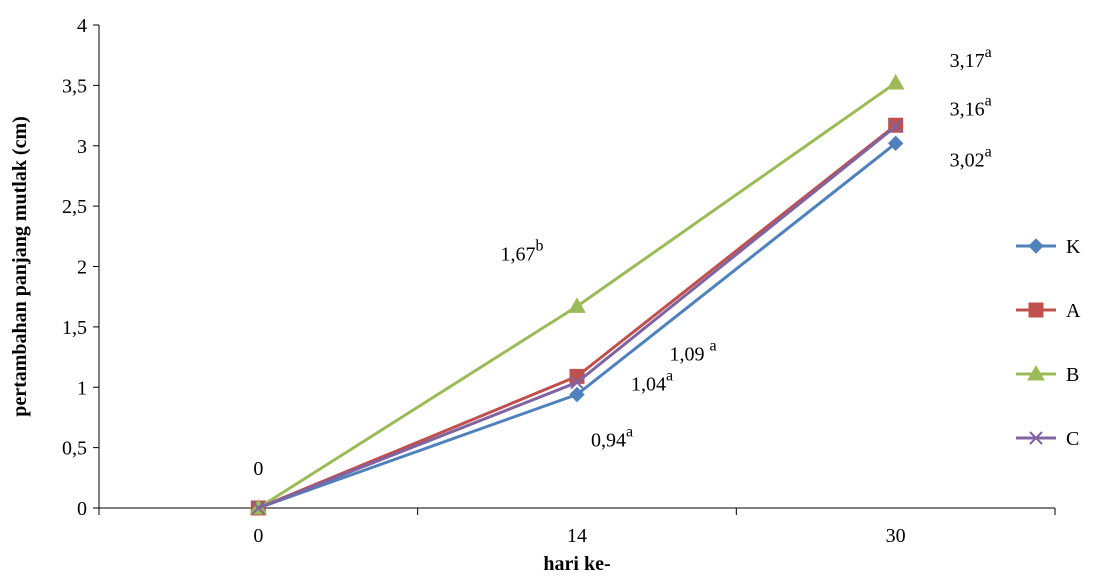 This screenshot has height=577, width=1095. Describe the element at coordinates (74, 207) in the screenshot. I see `y-tick-label: 2,5` at that location.